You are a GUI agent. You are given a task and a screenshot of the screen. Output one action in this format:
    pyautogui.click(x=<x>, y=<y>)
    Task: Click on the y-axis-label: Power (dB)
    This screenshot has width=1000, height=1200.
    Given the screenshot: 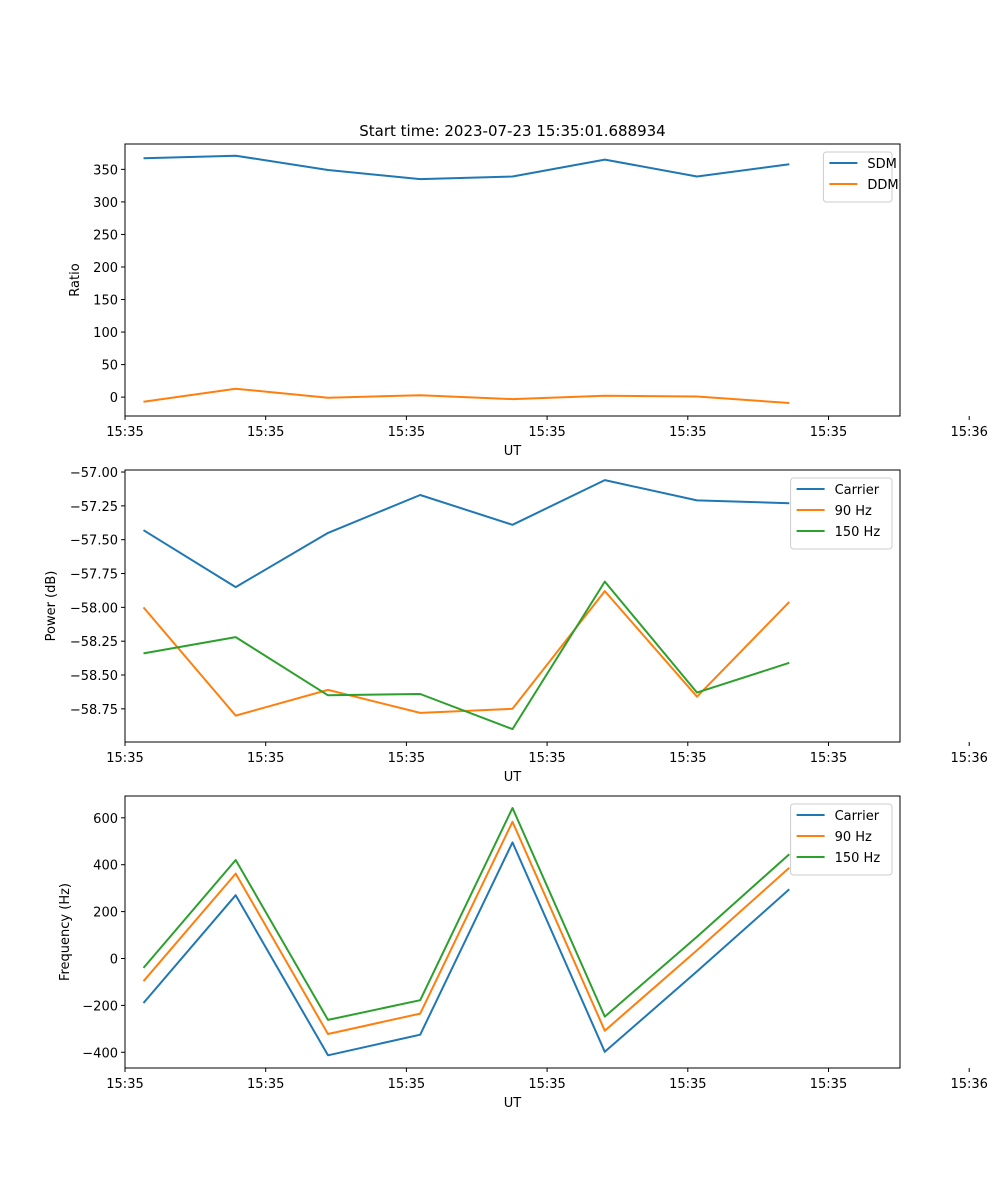 What is the action you would take?
    pyautogui.click(x=51, y=606)
    